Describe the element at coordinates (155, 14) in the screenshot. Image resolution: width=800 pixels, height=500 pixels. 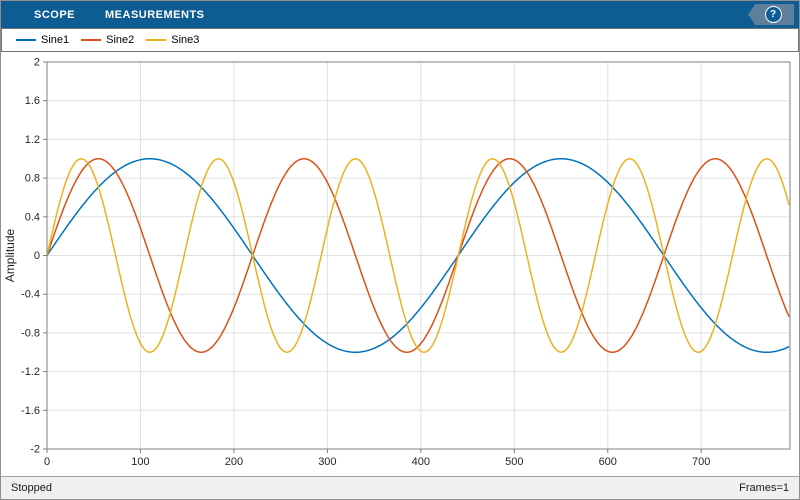
I see `tab-measurements: MEASUREMENTS` at that location.